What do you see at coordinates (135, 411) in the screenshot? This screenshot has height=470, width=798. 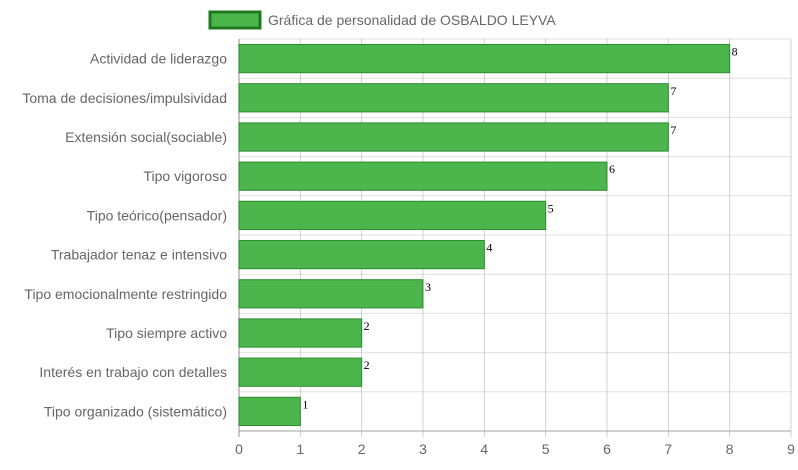 I see `category-label: Tipo organizado (sistemático)` at bounding box center [135, 411].